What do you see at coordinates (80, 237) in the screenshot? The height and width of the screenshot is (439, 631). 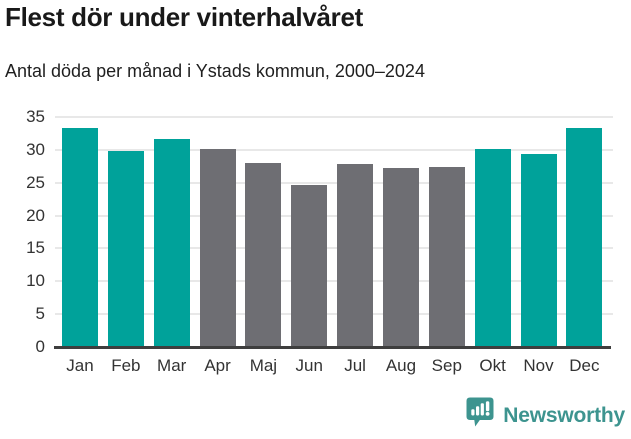 I see `bar-jan` at bounding box center [80, 237].